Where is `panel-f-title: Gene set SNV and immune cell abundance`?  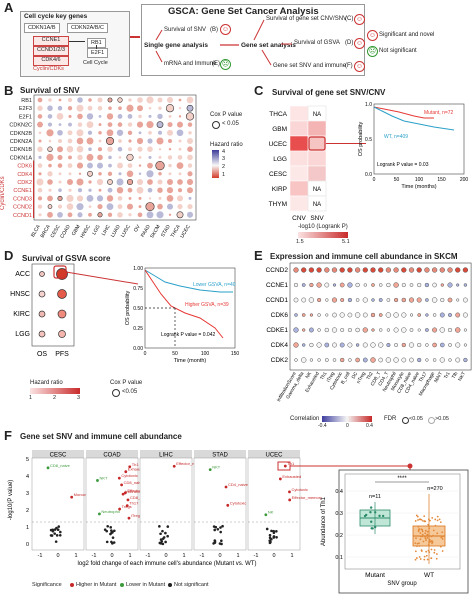
panel-f-title: Gene set SNV and immune cell abundance is located at coordinates (101, 436).